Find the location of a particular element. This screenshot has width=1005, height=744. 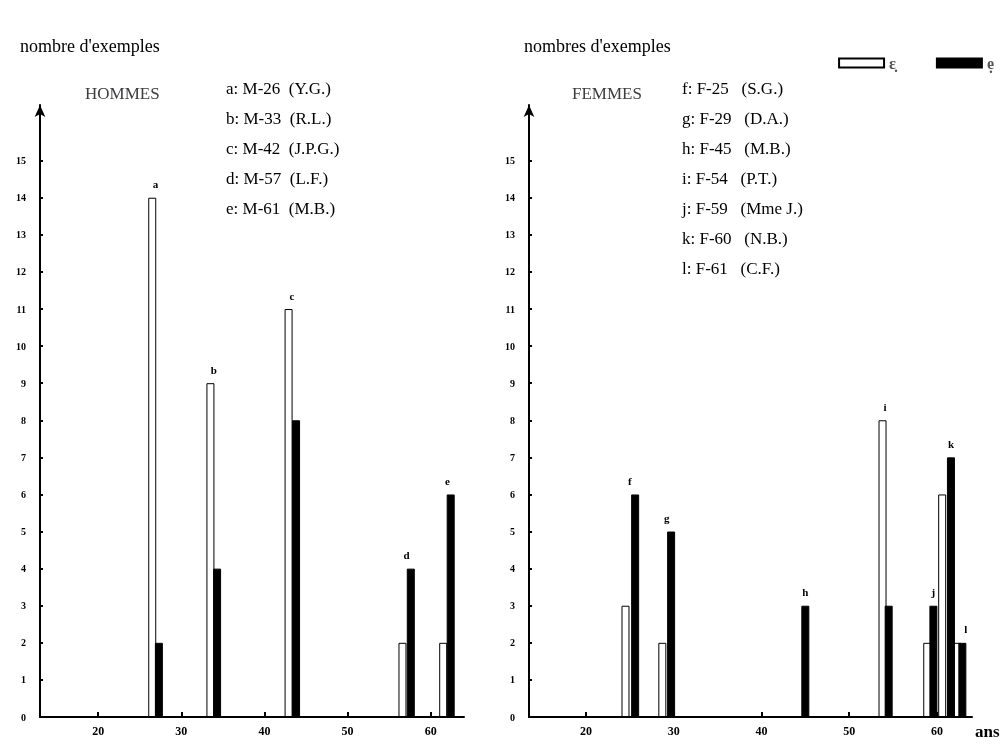

chart-title: FEMMES is located at coordinates (607, 93).